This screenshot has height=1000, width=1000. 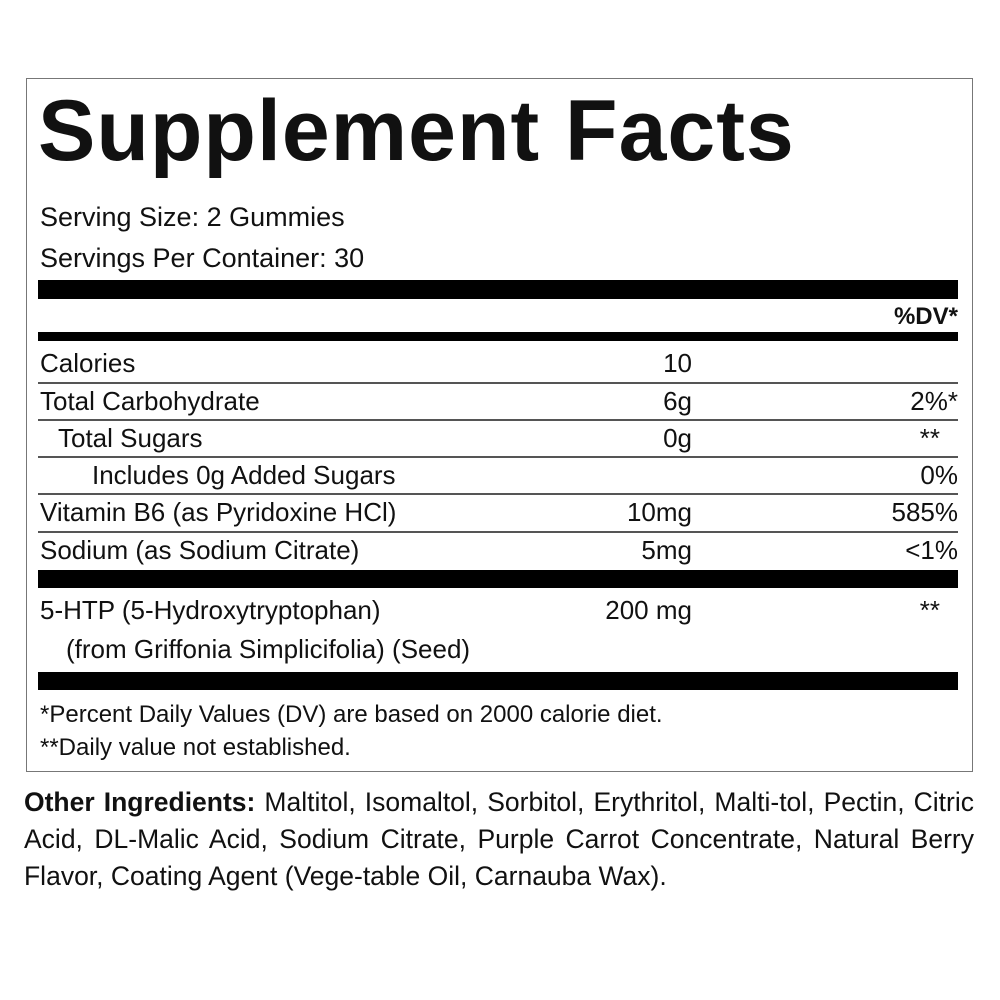 What do you see at coordinates (140, 802) in the screenshot?
I see `other-ingredients-label: Other Ingredients:` at bounding box center [140, 802].